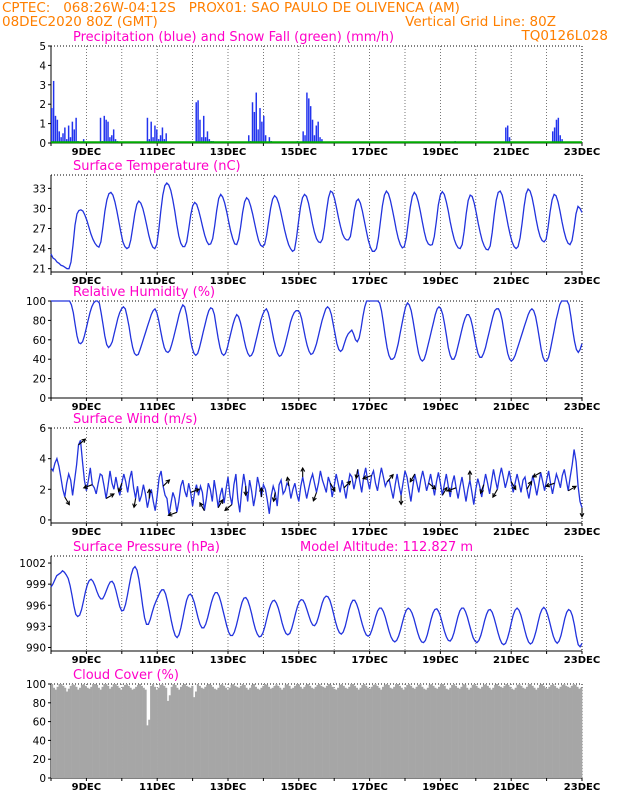  I want to click on y-tick-label: 4, so click(42, 66).